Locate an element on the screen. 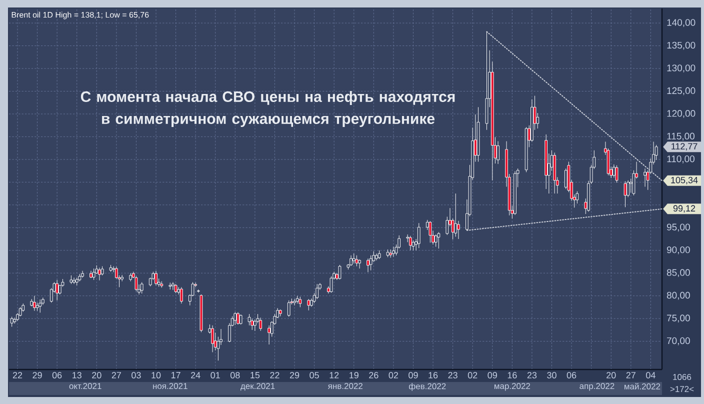 The height and width of the screenshot is (404, 704). x2-tick-label: мар.2022 is located at coordinates (512, 387).